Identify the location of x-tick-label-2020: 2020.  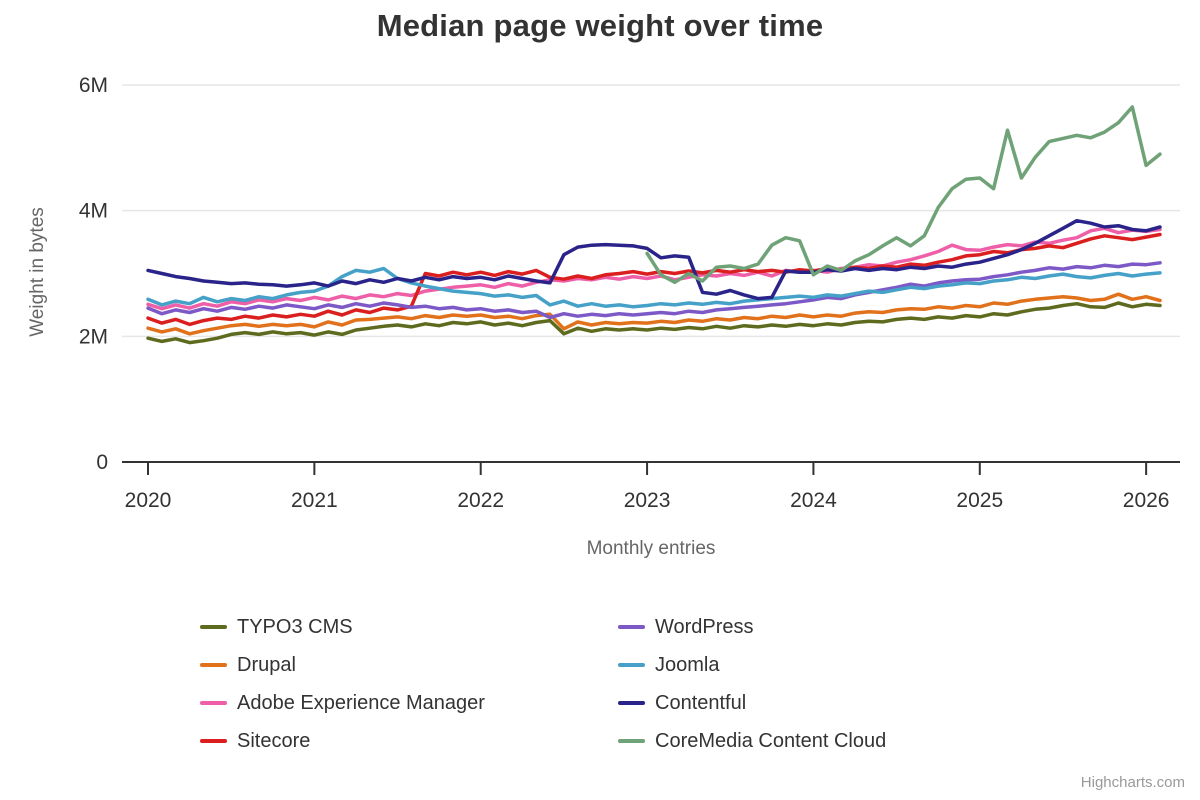
(148, 500).